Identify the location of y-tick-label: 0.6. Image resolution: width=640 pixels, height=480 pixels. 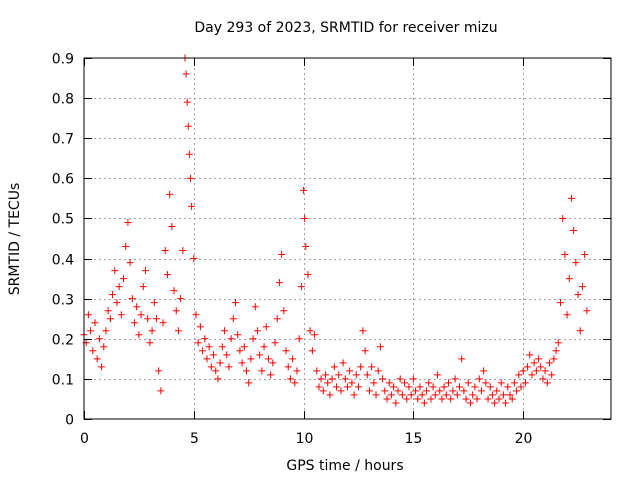
(63, 180).